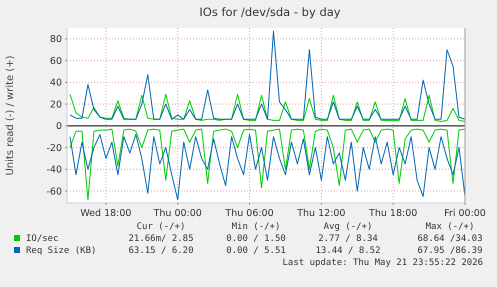 This screenshot has height=287, width=497. Describe the element at coordinates (249, 213) in the screenshot. I see `x-tick-label: Thu 06:00` at that location.